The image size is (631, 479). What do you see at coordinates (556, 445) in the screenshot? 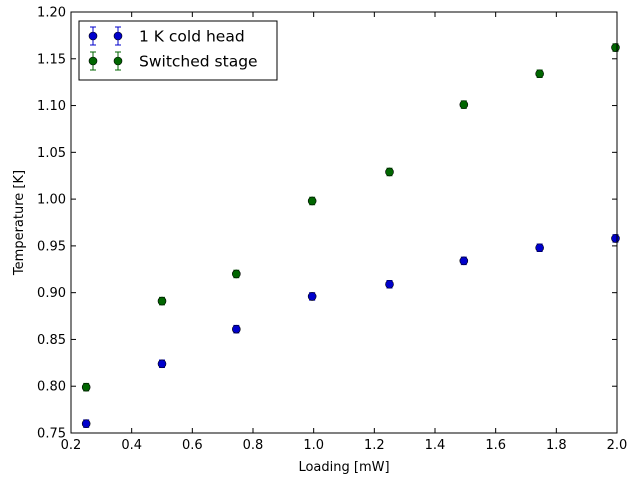
I see `x-tick-label: 1.8` at bounding box center [556, 445].